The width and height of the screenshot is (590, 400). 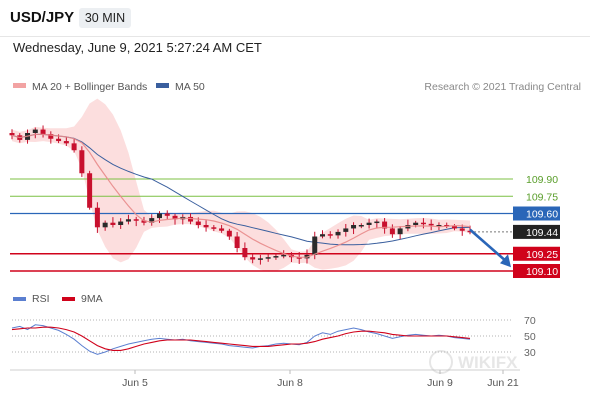 I want to click on projection-shaft, so click(x=487, y=245).